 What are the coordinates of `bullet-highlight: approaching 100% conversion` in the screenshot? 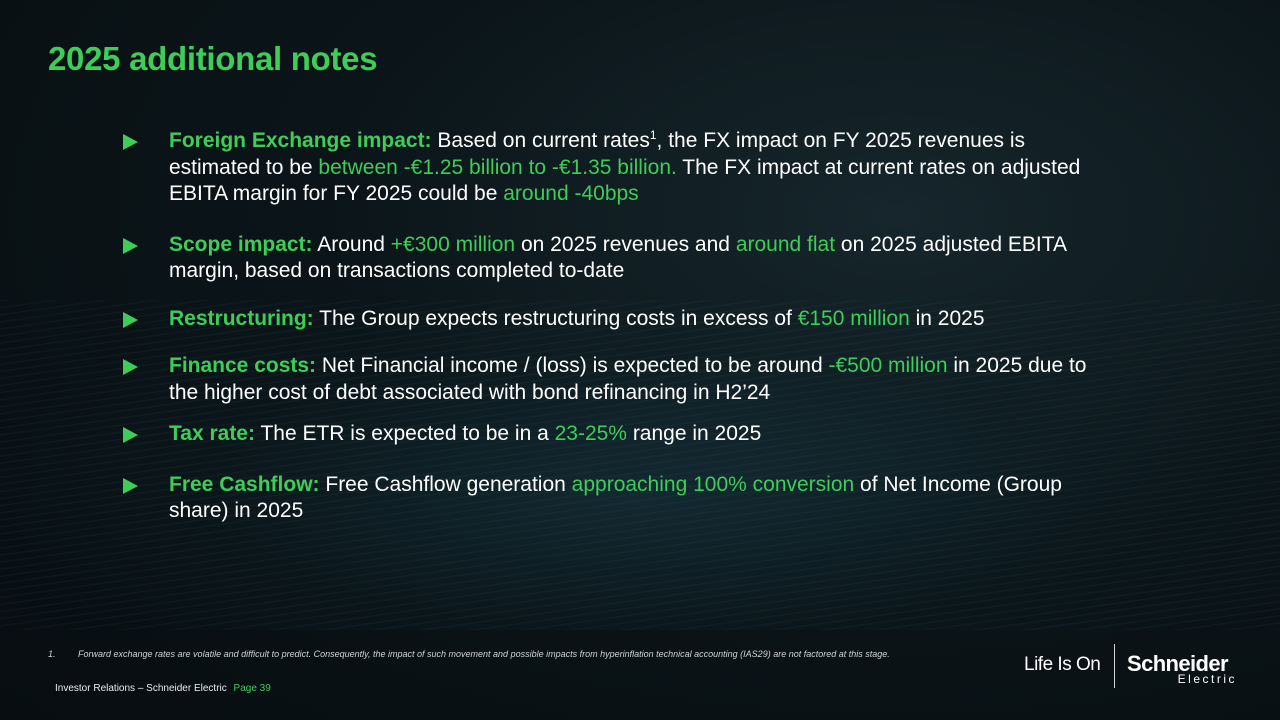 It's located at (713, 484).